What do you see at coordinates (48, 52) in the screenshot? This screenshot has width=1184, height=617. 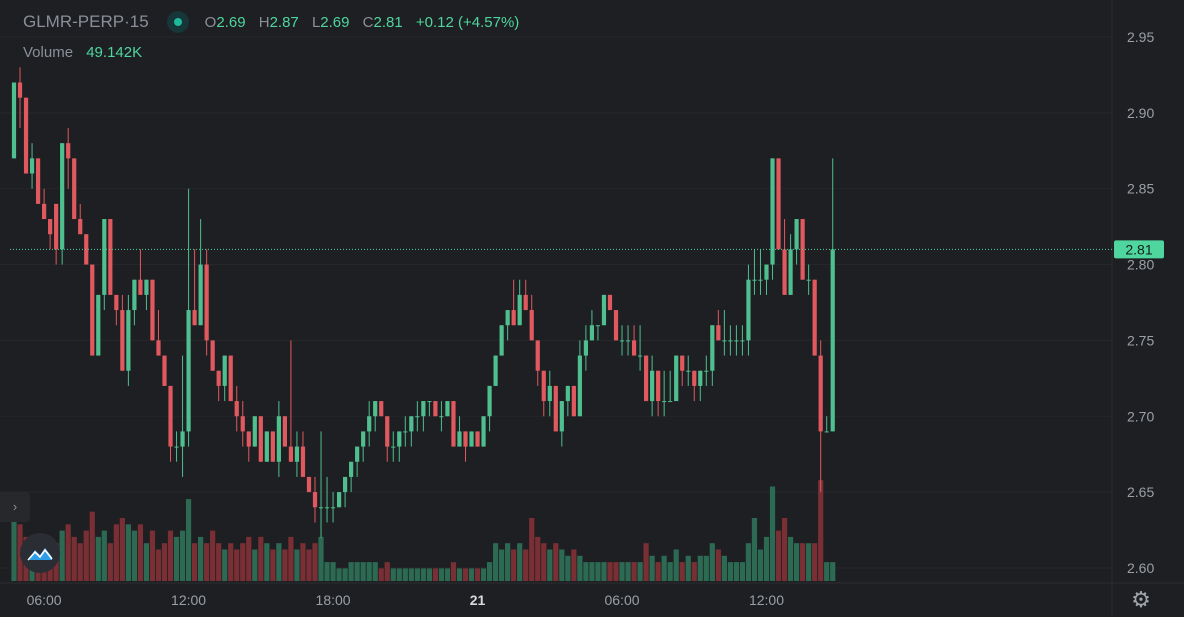 I see `volume-label: Volume` at bounding box center [48, 52].